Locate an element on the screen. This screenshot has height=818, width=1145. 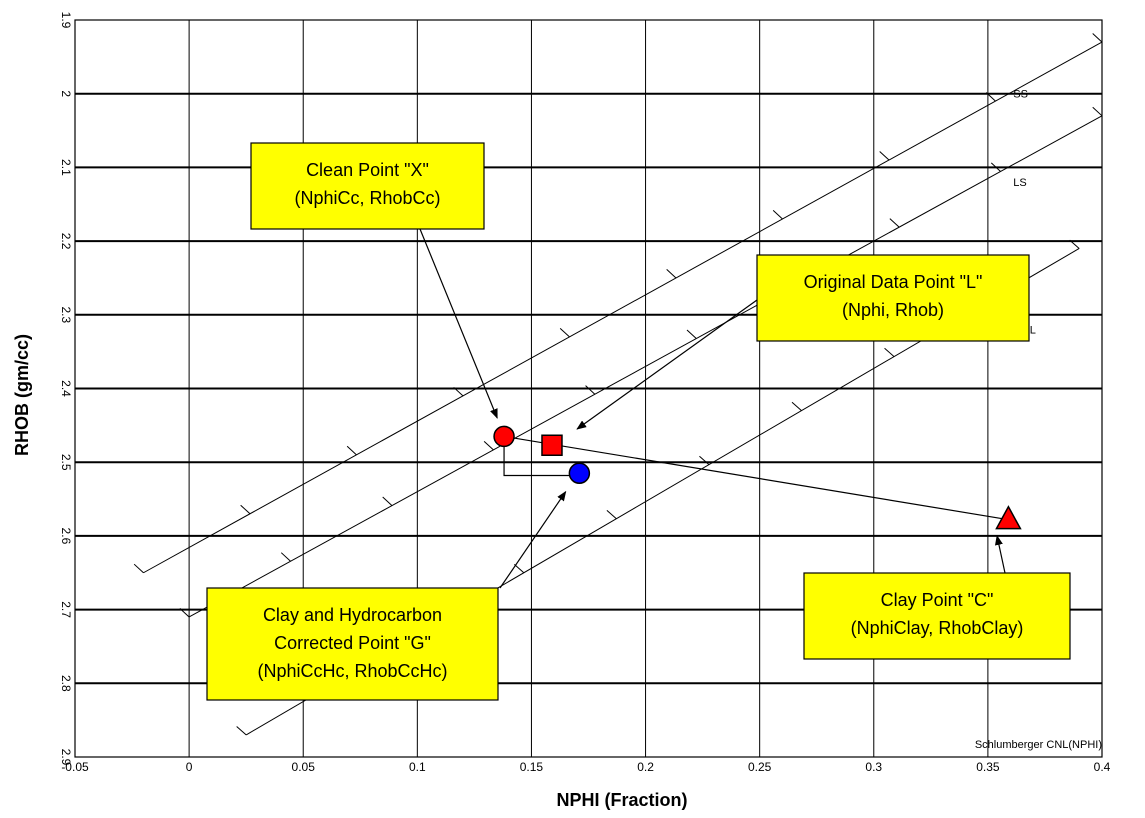
lithology-label-ss: SS is located at coordinates (1020, 95).